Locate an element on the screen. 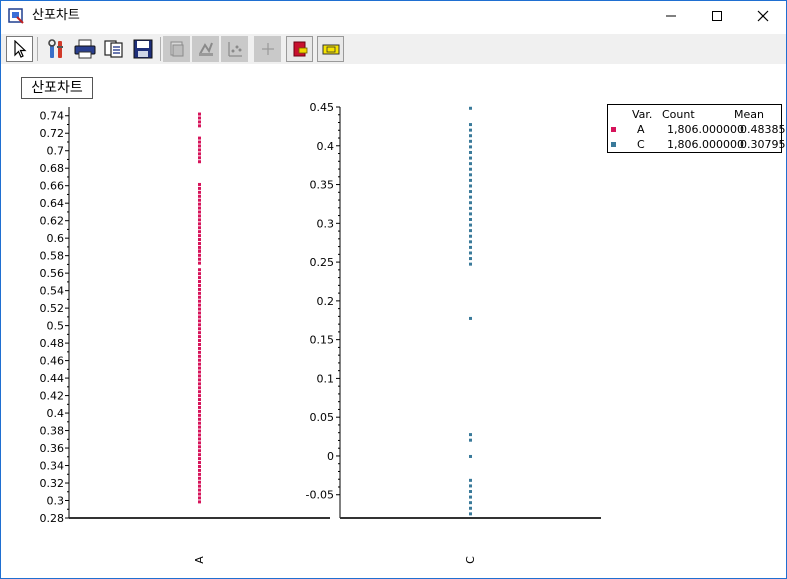  floppy-icon is located at coordinates (142, 49).